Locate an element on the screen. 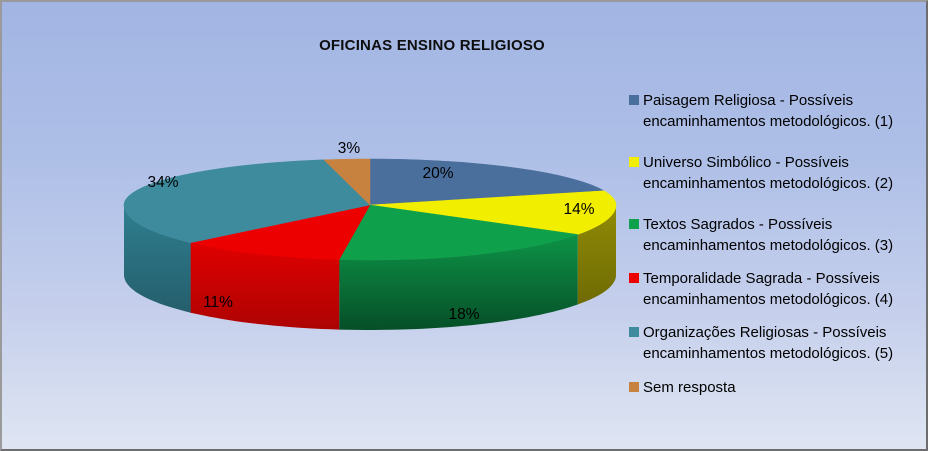  slice-percent-label-2: 14% is located at coordinates (579, 209).